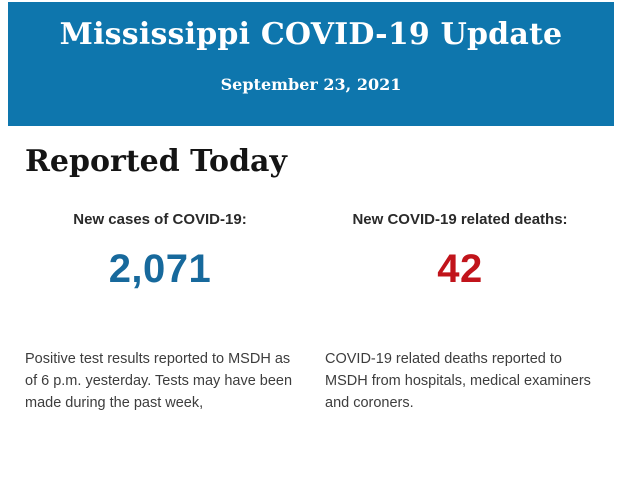 Image resolution: width=620 pixels, height=485 pixels. I want to click on report-date: September 23, 2021, so click(311, 84).